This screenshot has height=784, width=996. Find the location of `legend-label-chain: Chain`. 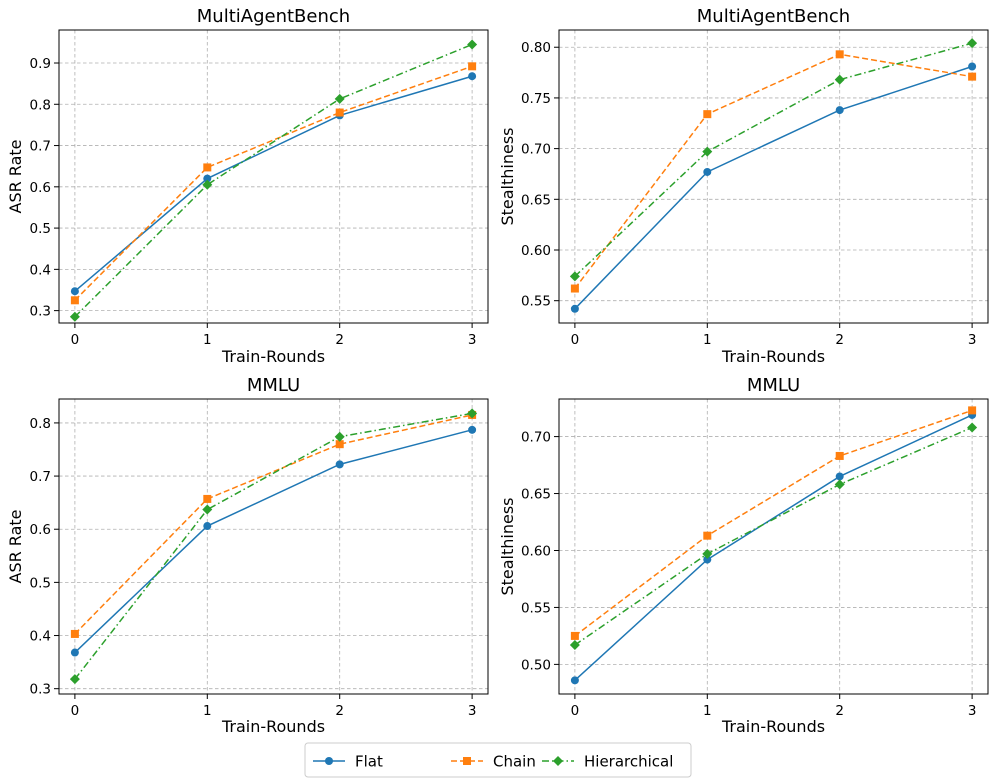

legend-label-chain: Chain is located at coordinates (514, 762).